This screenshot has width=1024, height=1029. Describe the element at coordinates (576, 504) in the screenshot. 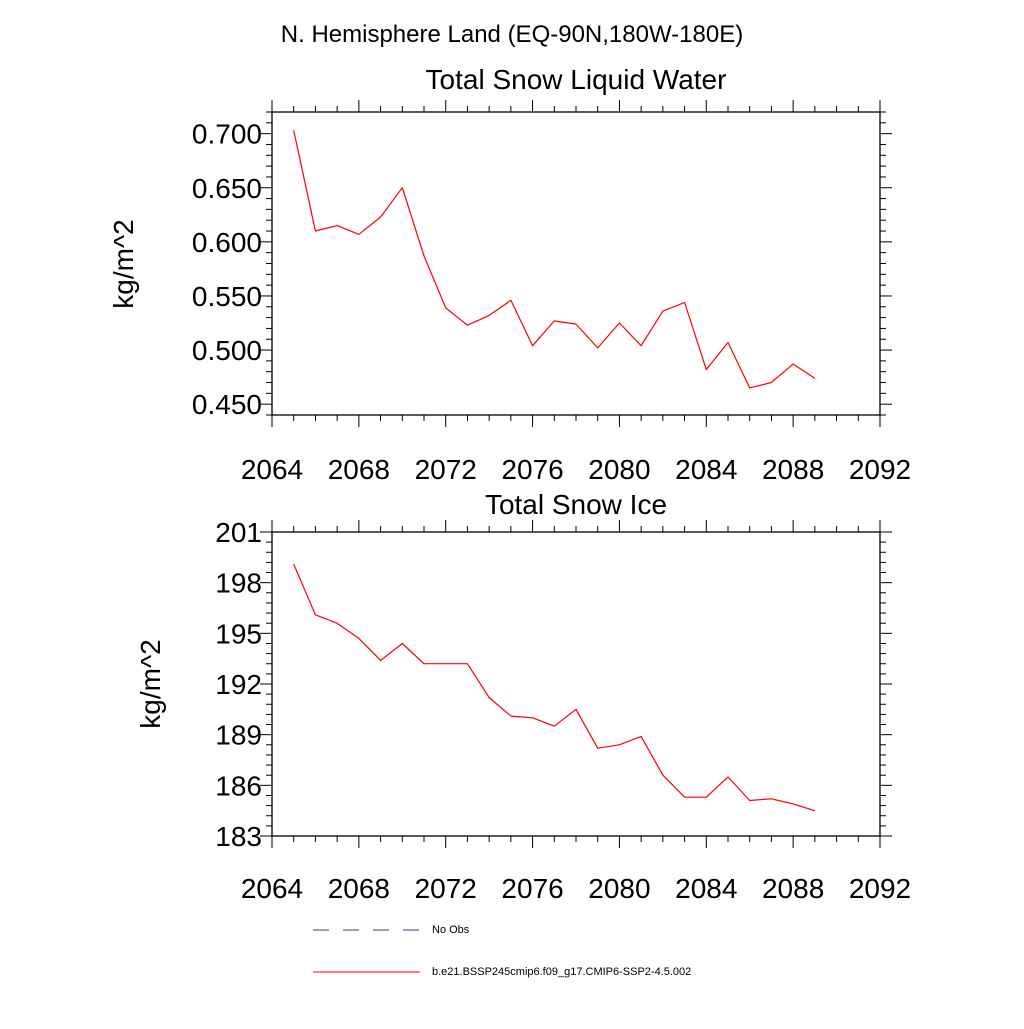

I see `chart-title: Total Snow Ice` at that location.